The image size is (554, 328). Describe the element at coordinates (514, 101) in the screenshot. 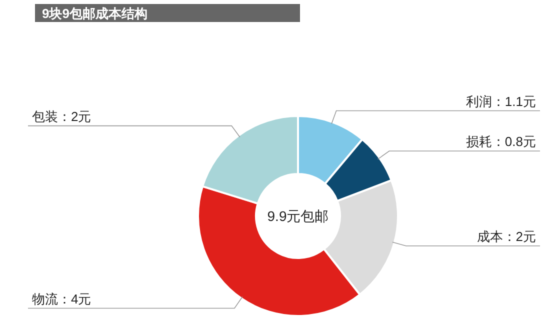

I see `data-label: ：1.1元` at that location.